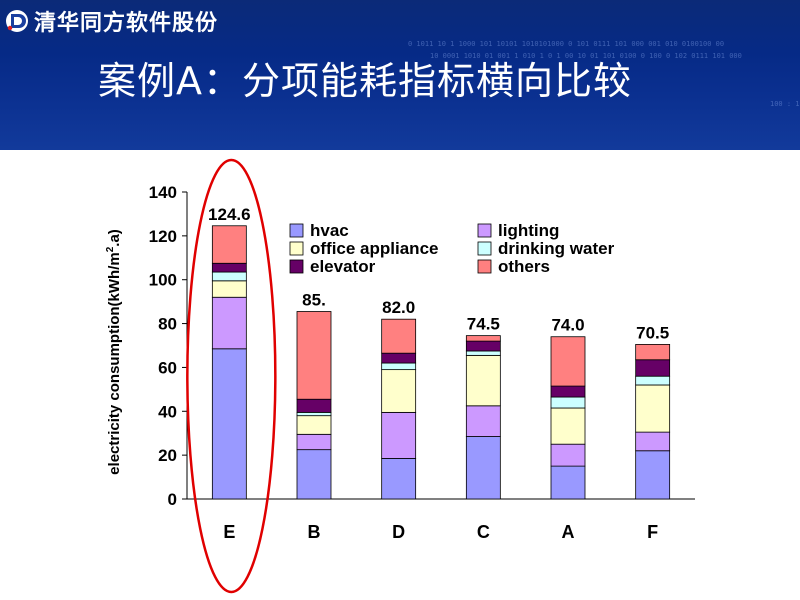  I want to click on legend-label-lighting: lighting, so click(528, 230).